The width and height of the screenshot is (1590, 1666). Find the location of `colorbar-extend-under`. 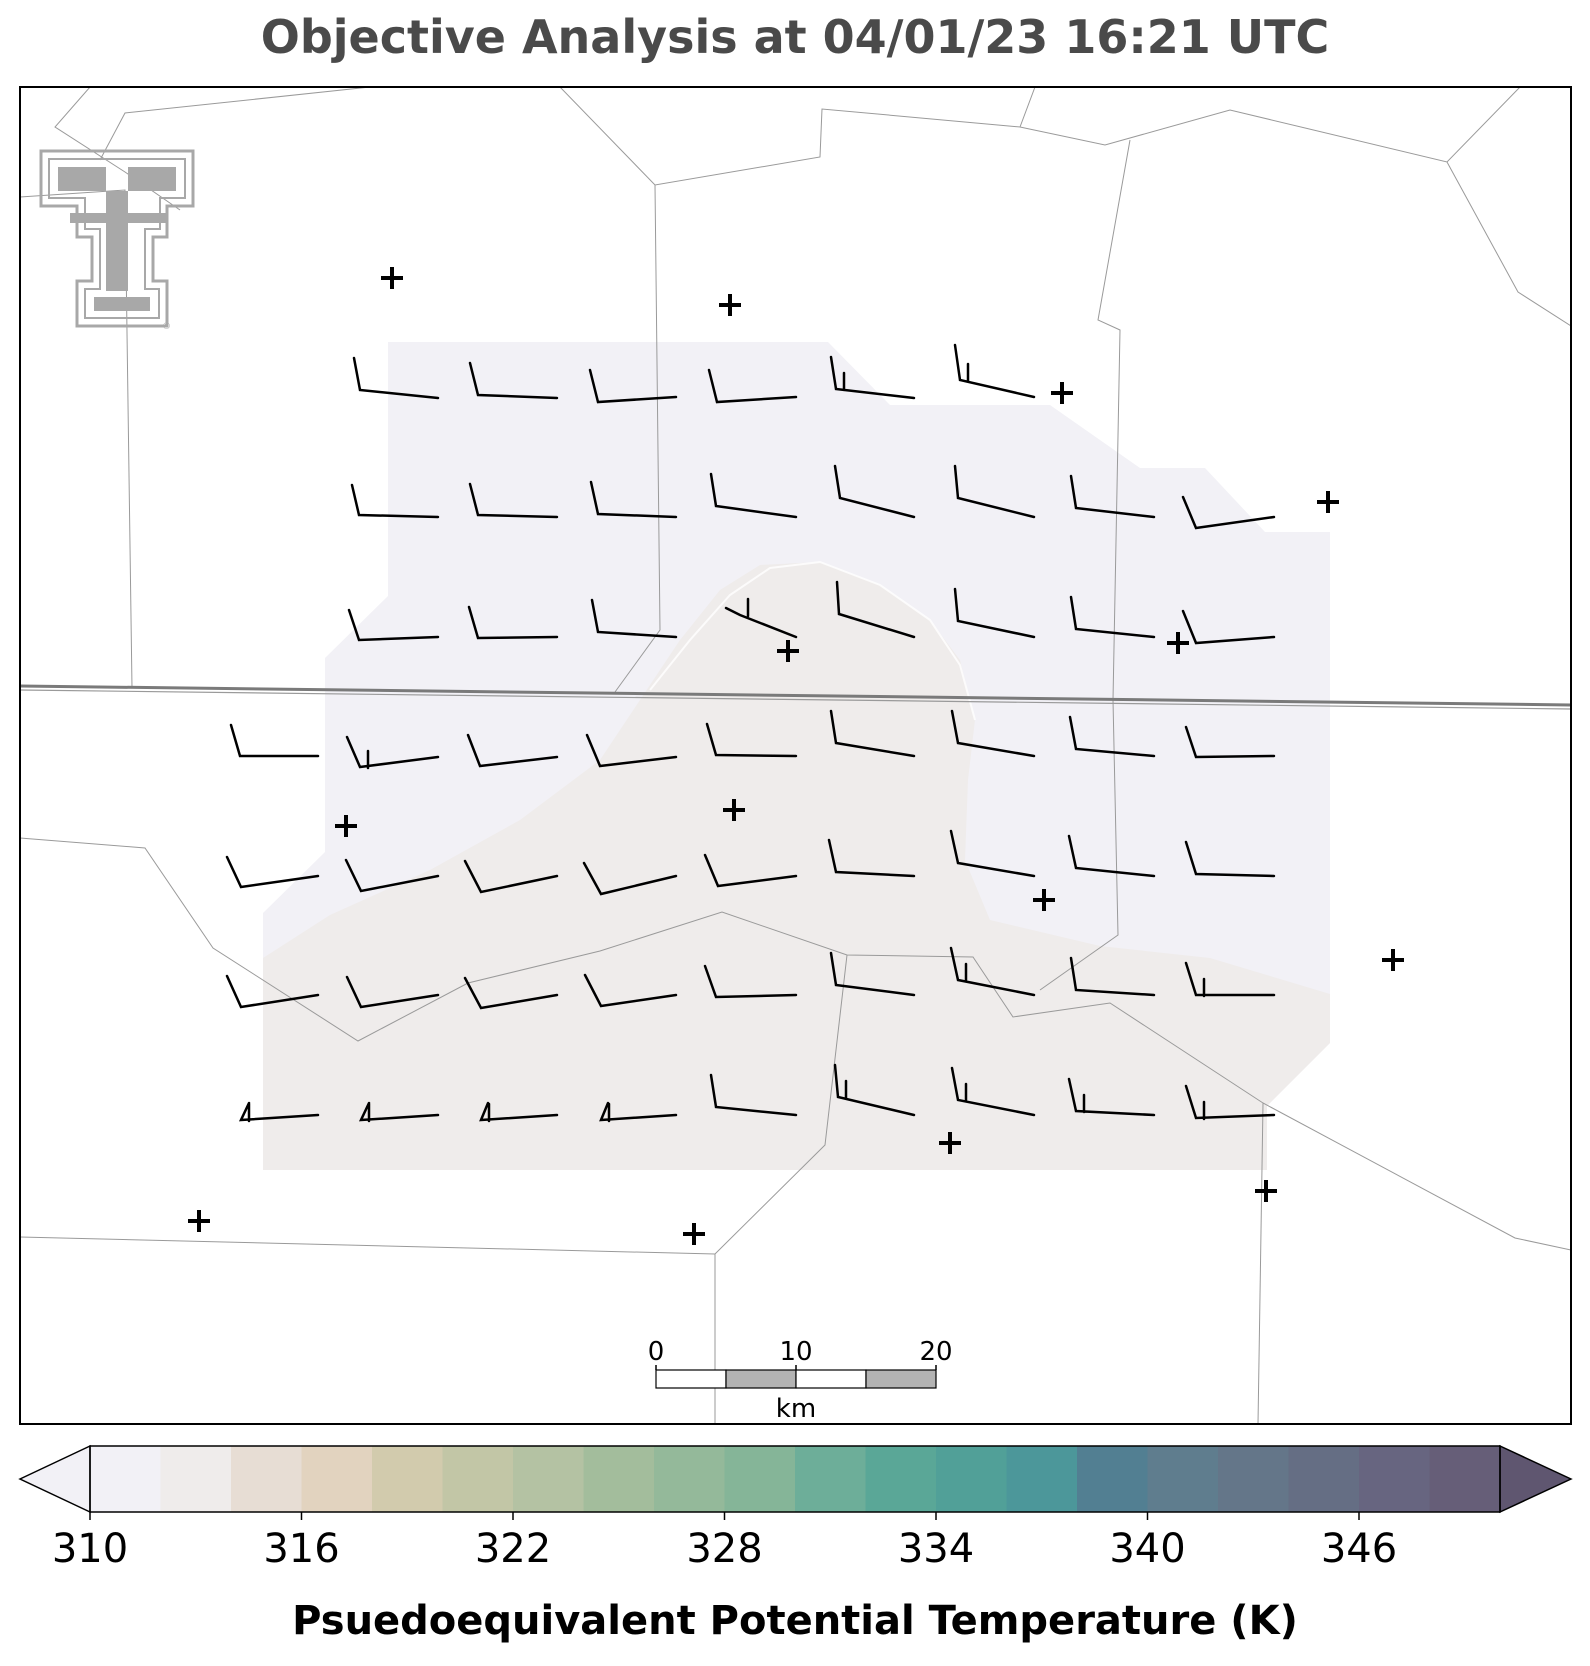

colorbar-extend-under is located at coordinates (54, 1479).